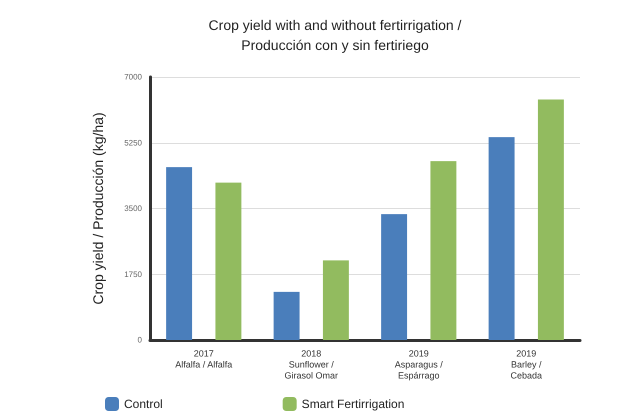 The height and width of the screenshot is (418, 620). Describe the element at coordinates (140, 340) in the screenshot. I see `y-tick-label: 0` at that location.